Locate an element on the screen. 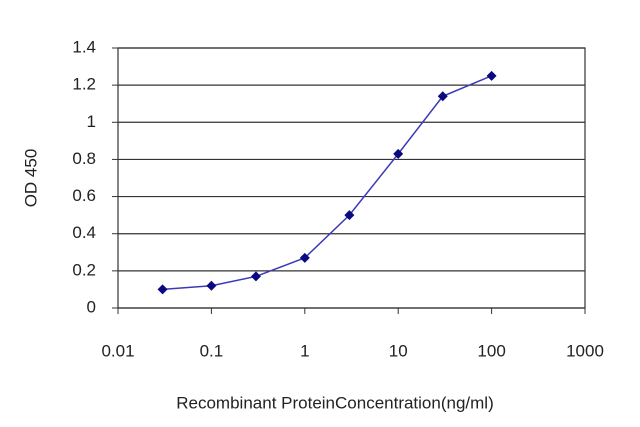 The width and height of the screenshot is (640, 427). y-tick-label: 0 is located at coordinates (91, 306).